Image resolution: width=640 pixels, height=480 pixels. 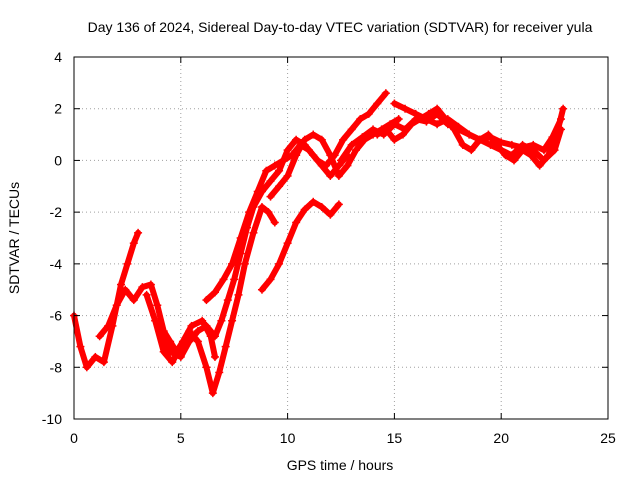 I want to click on x-tick-label: 10, so click(x=288, y=438).